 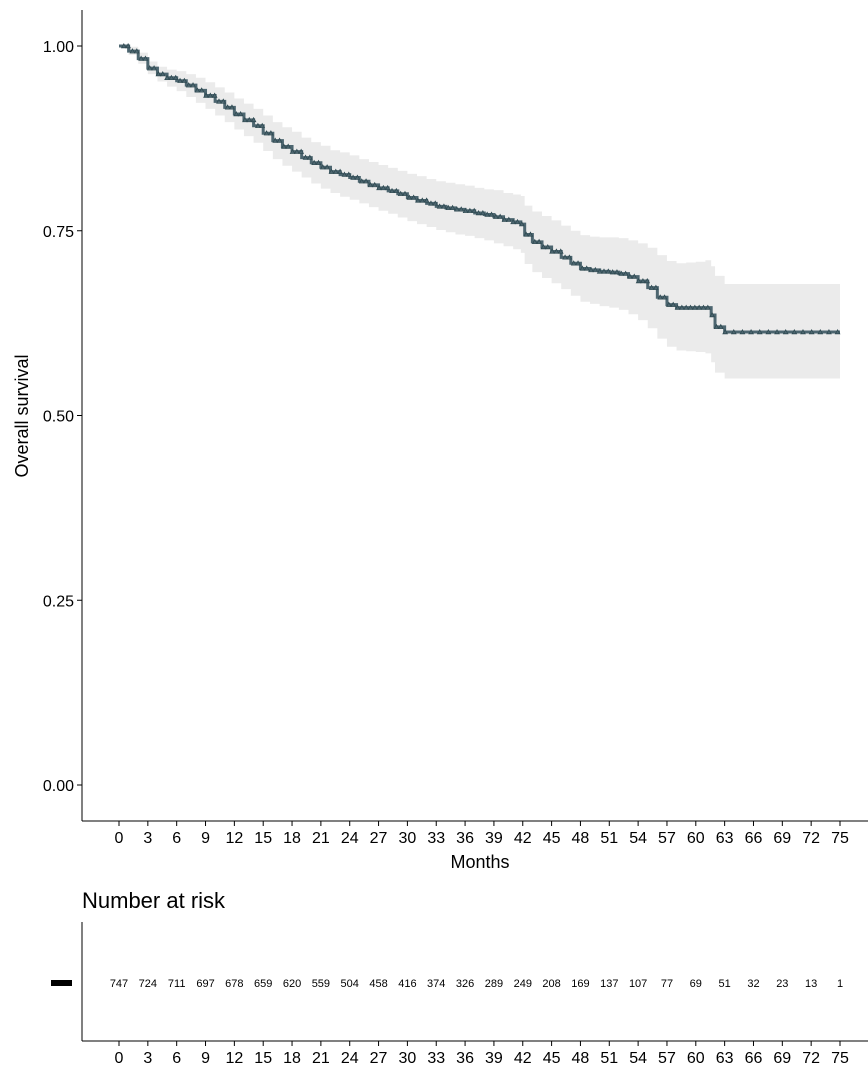 What do you see at coordinates (379, 1058) in the screenshot?
I see `risk-x-tick-label: 27` at bounding box center [379, 1058].